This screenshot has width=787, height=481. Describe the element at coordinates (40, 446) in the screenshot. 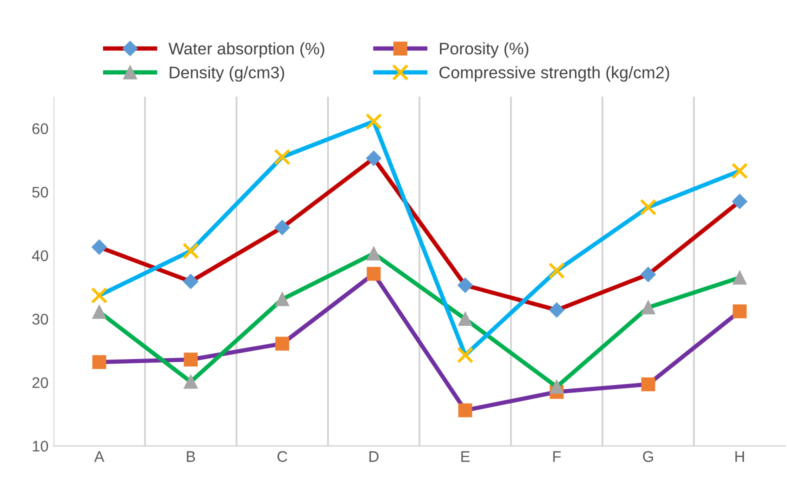

I see `y-tick-label: 10` at that location.